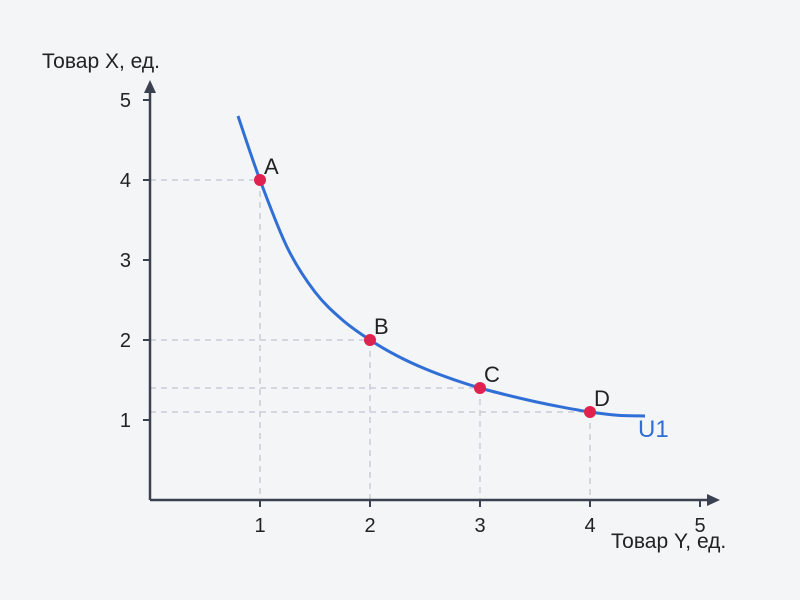 This screenshot has height=600, width=800. Describe the element at coordinates (369, 526) in the screenshot. I see `x-tick-label: 2` at that location.